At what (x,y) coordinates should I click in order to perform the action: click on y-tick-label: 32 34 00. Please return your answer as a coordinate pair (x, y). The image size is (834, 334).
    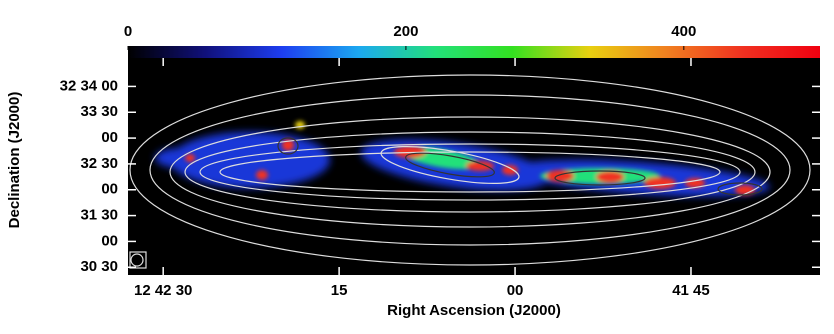
    Looking at the image, I should click on (89, 85).